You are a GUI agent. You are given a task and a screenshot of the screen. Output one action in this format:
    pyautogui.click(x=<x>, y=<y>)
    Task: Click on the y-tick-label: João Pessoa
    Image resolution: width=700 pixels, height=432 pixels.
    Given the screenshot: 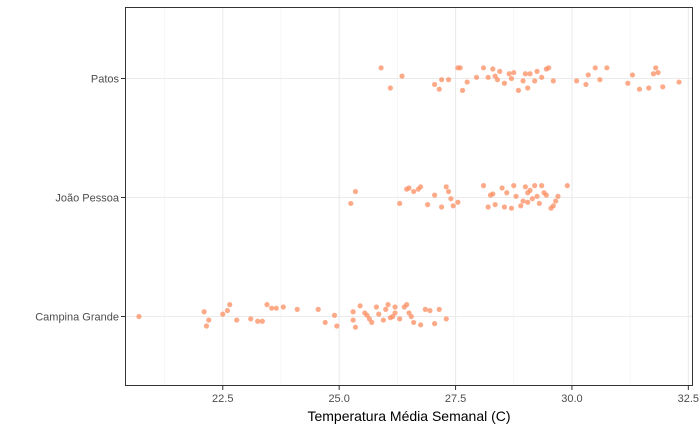 What is the action you would take?
    pyautogui.click(x=87, y=199)
    